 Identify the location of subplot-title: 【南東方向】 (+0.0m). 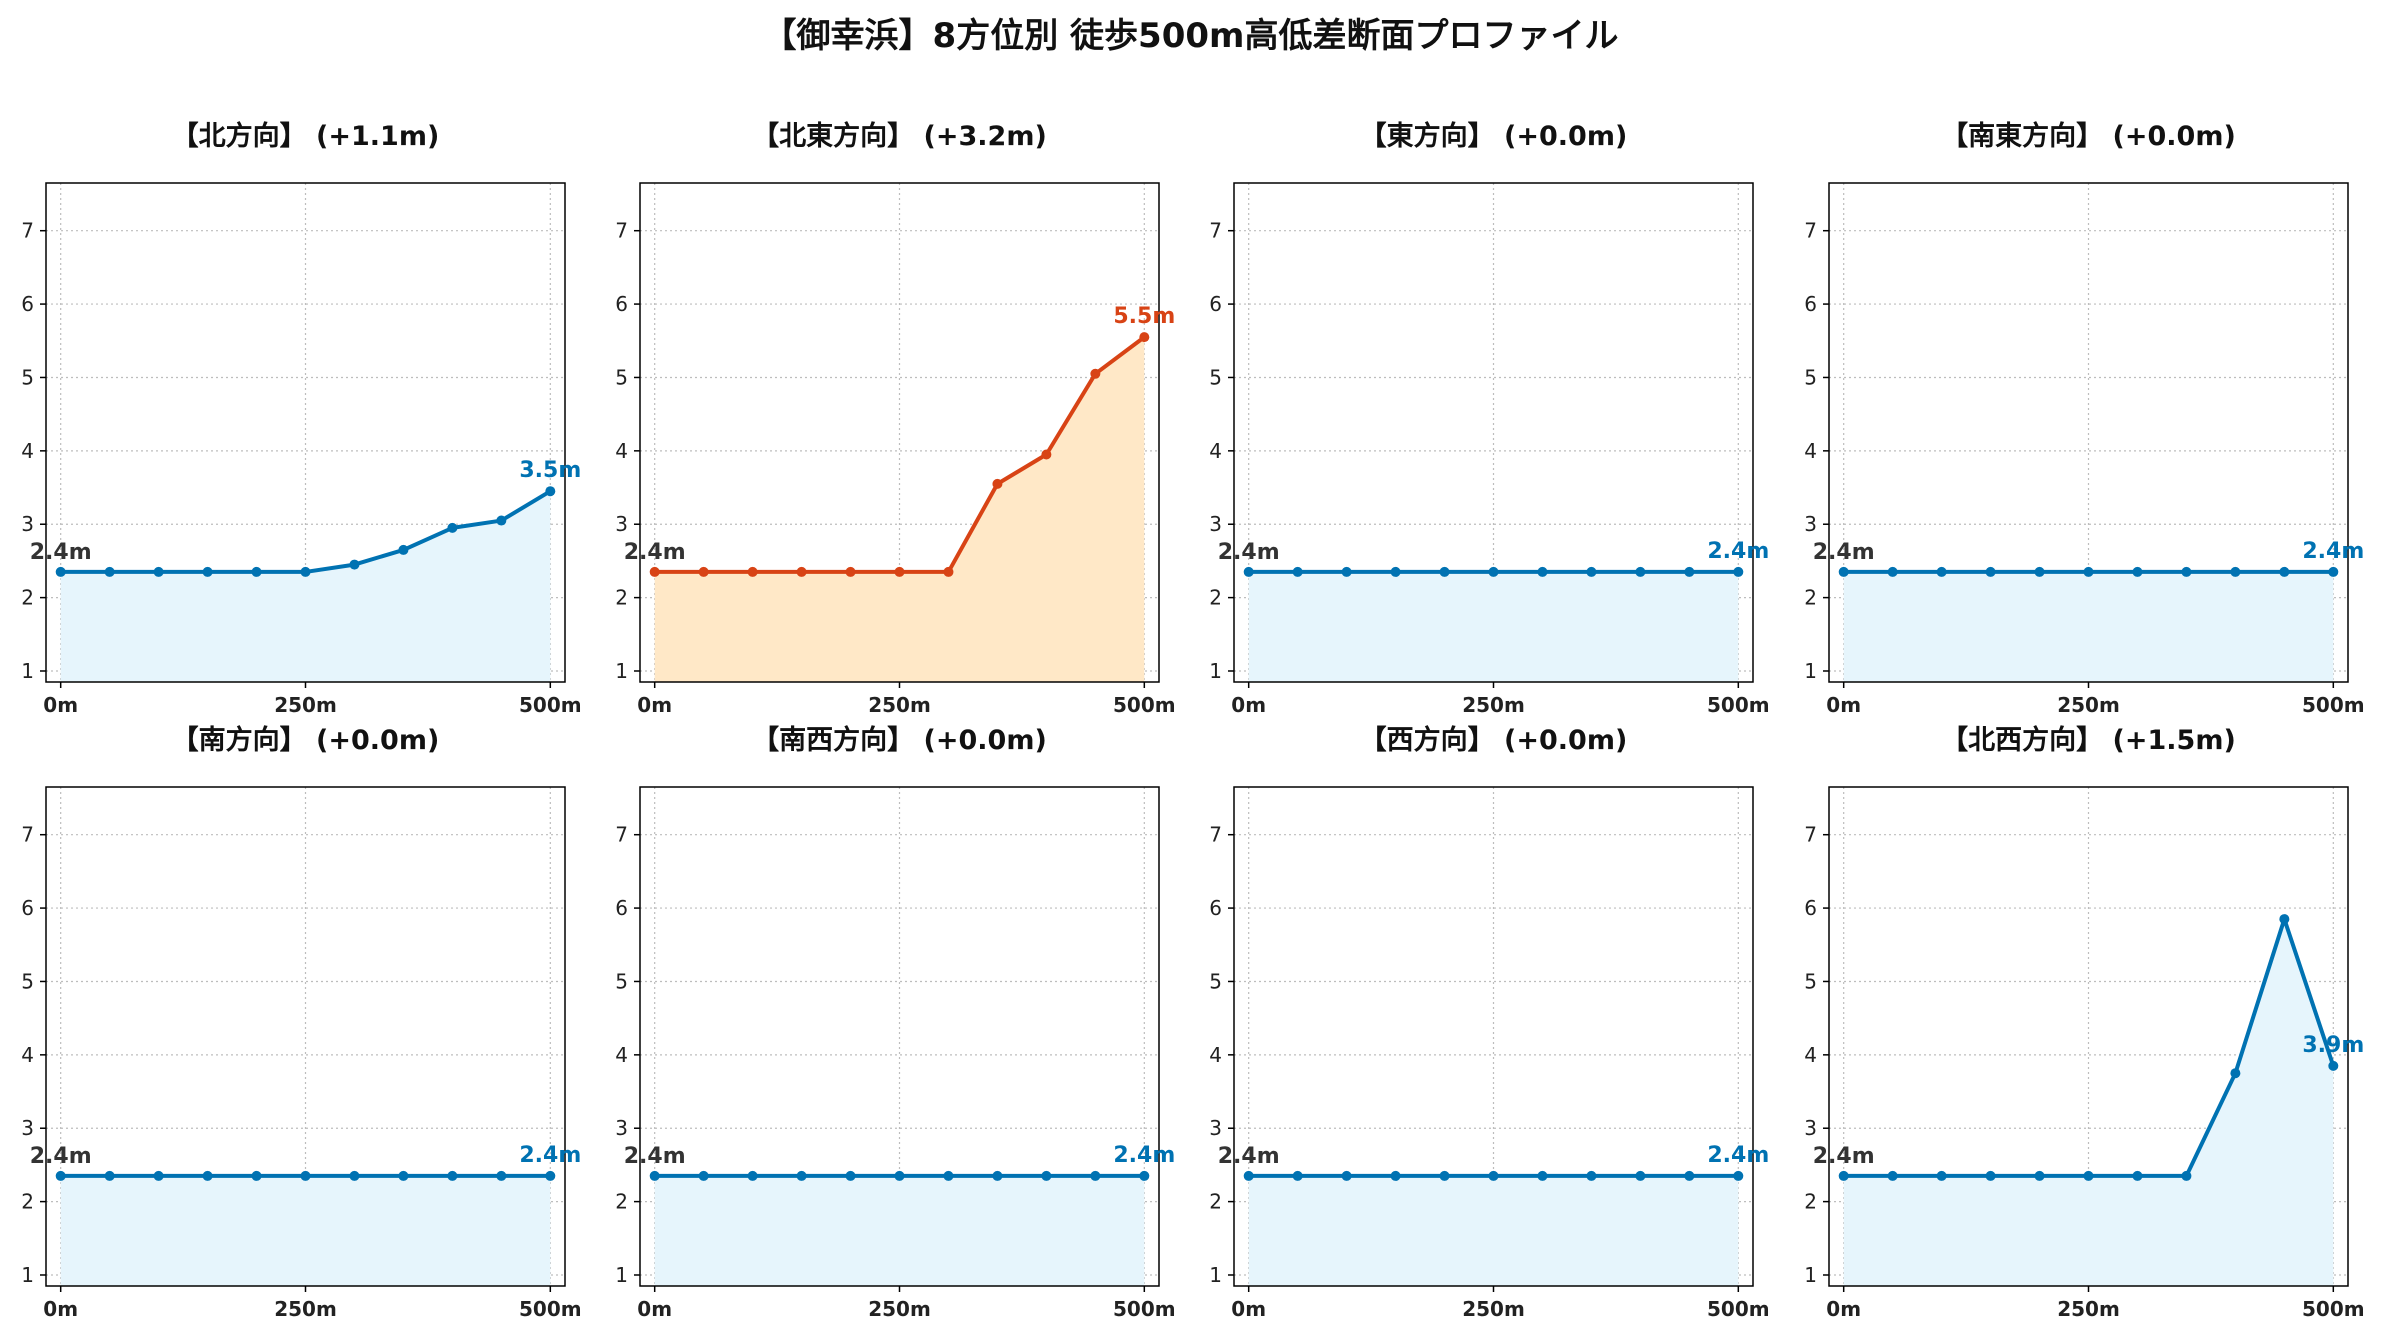
(2088, 136).